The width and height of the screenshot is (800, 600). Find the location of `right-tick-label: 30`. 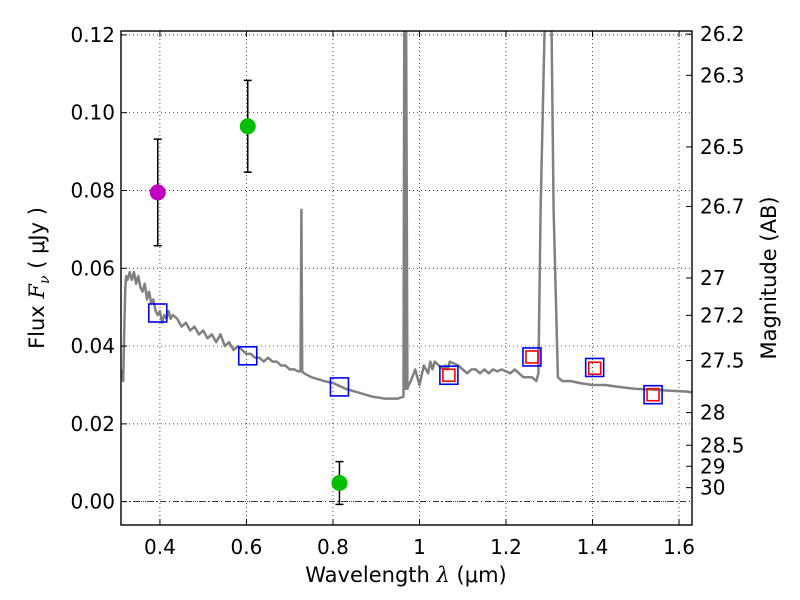

right-tick-label: 30 is located at coordinates (712, 488).